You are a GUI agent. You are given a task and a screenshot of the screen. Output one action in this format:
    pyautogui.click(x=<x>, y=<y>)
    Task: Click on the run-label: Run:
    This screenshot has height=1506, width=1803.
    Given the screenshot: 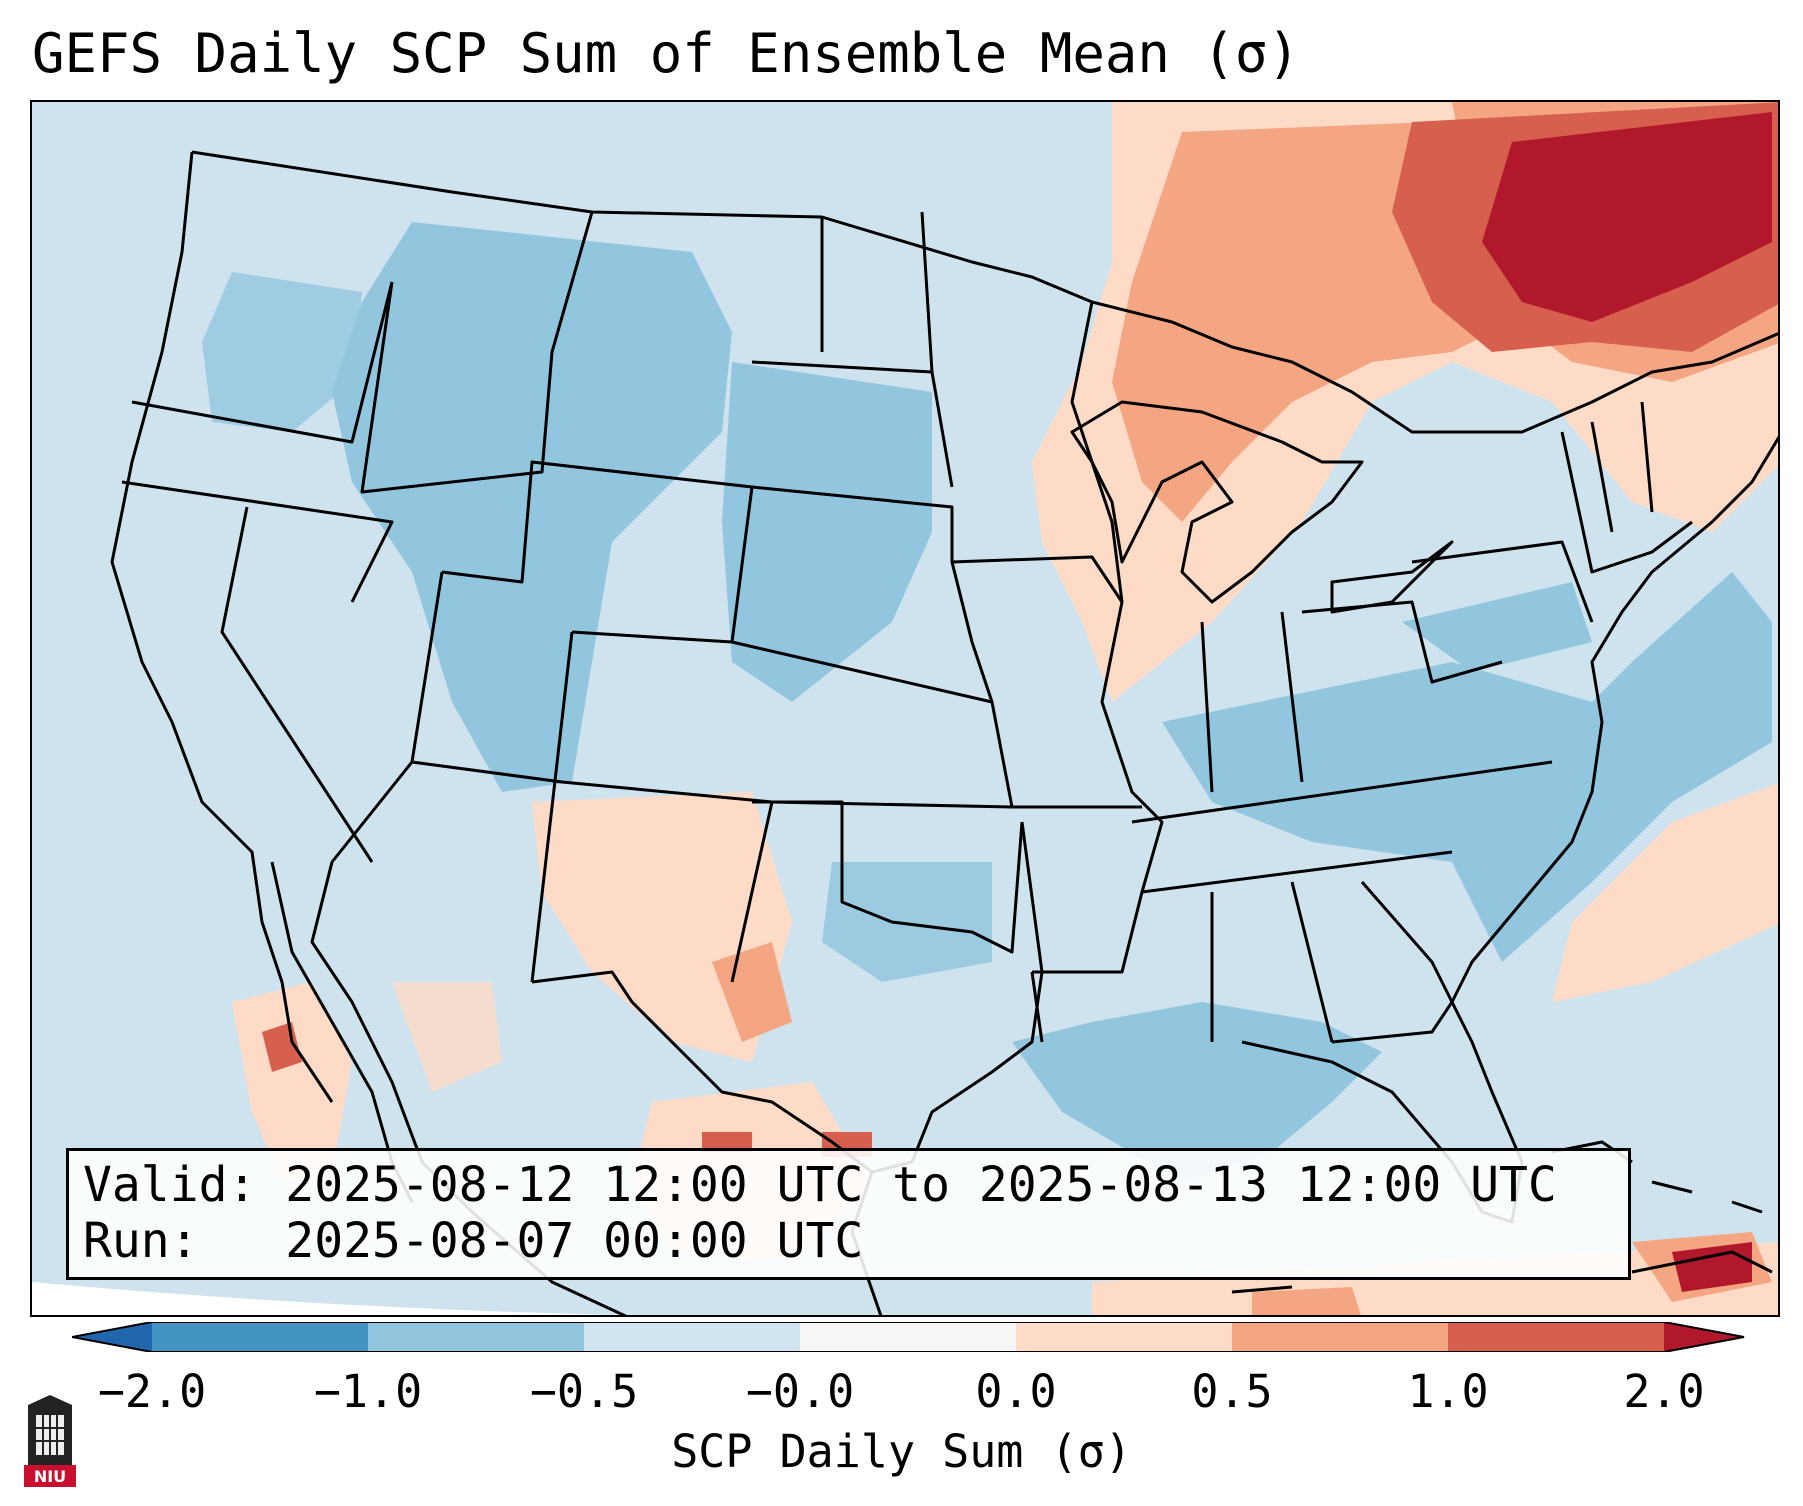 What is the action you would take?
    pyautogui.click(x=141, y=1241)
    